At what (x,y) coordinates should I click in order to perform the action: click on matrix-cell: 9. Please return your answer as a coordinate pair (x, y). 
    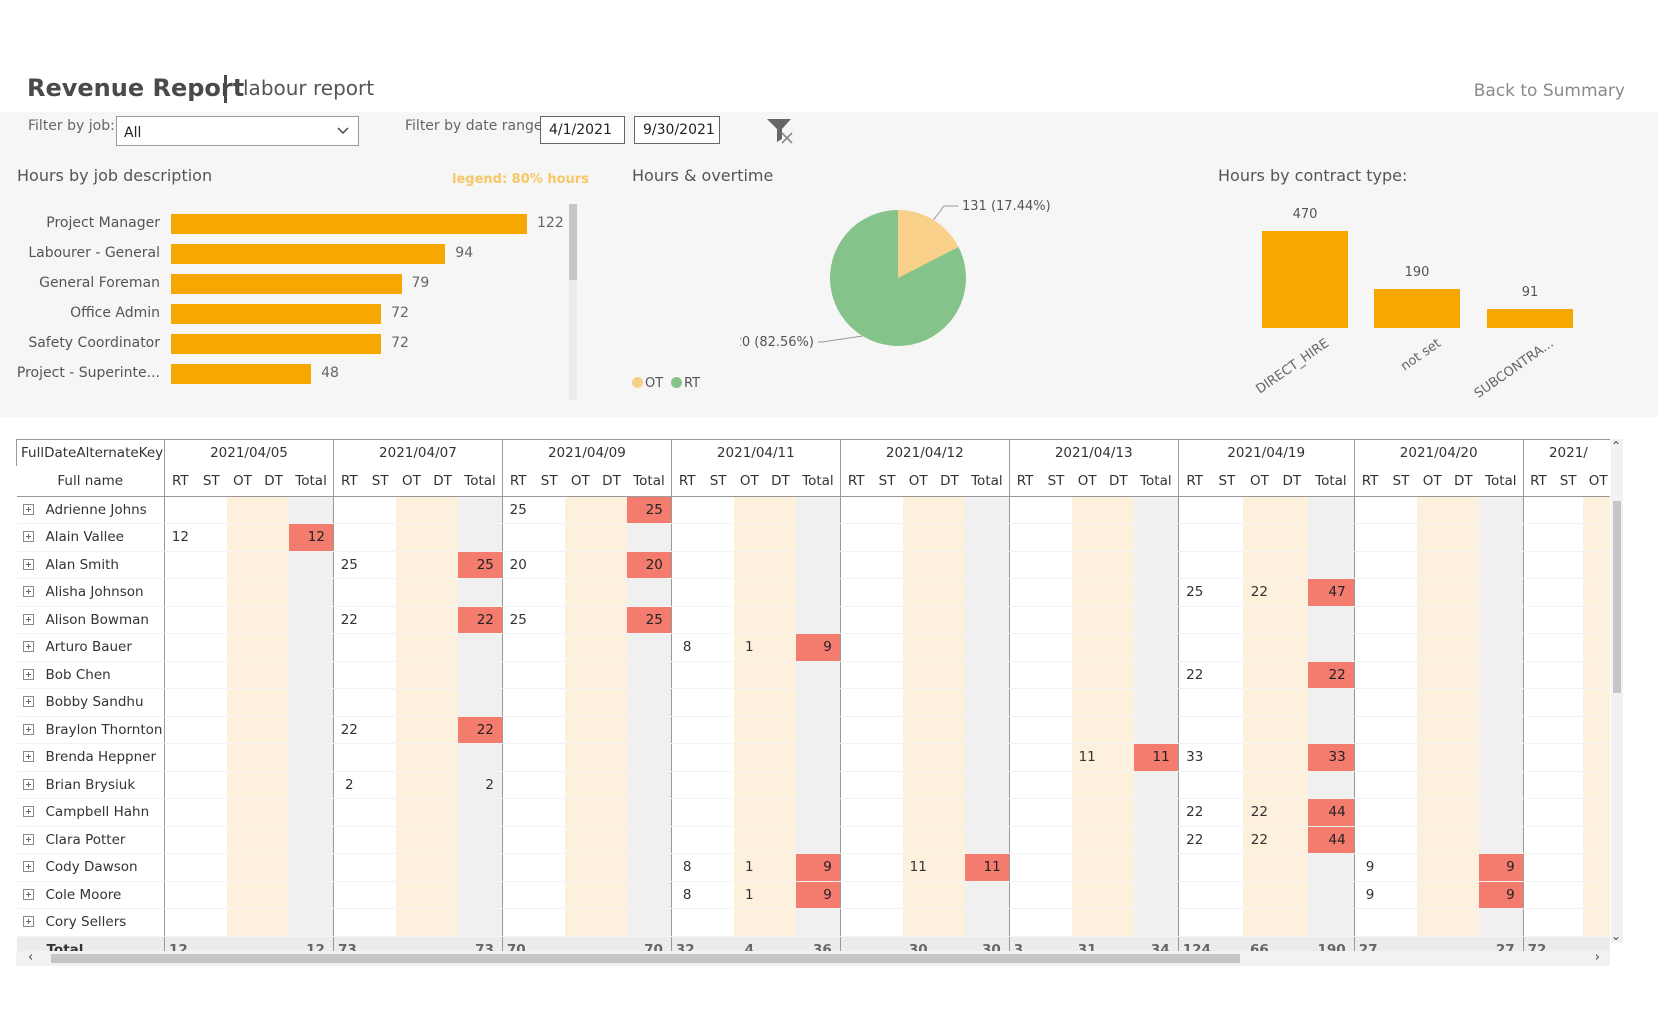
    Looking at the image, I should click on (1369, 895).